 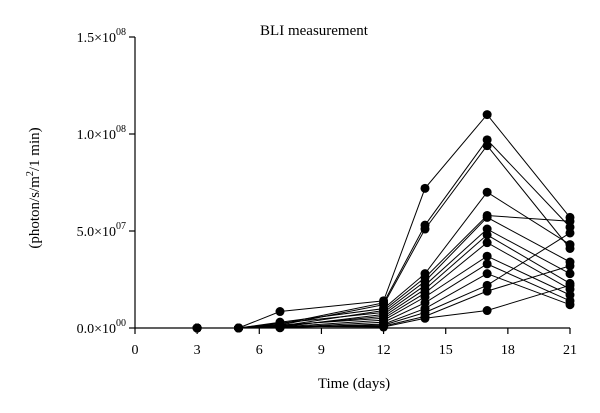 I want to click on y-tick-label: 0.0×1000, so click(x=101, y=327).